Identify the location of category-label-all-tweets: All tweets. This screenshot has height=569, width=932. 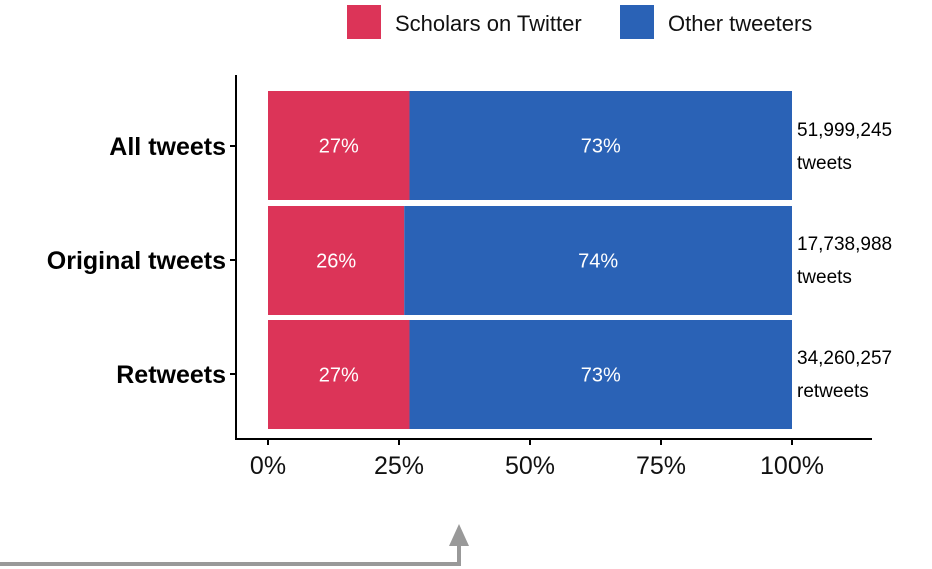
(167, 147).